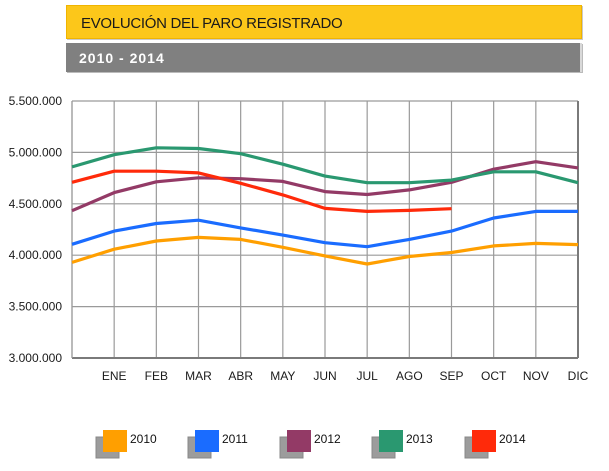  I want to click on x-tick-label: OCT, so click(494, 376).